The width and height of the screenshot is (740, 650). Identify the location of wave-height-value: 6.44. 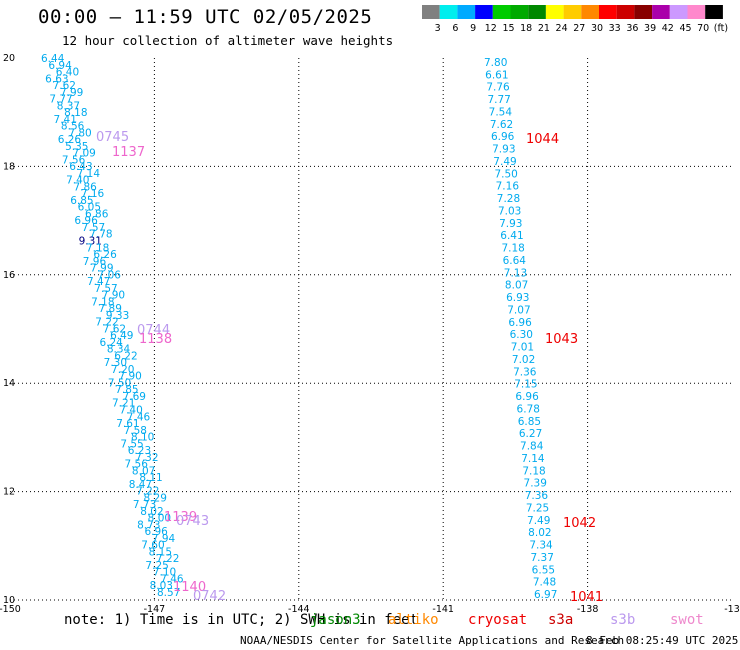
(53, 59).